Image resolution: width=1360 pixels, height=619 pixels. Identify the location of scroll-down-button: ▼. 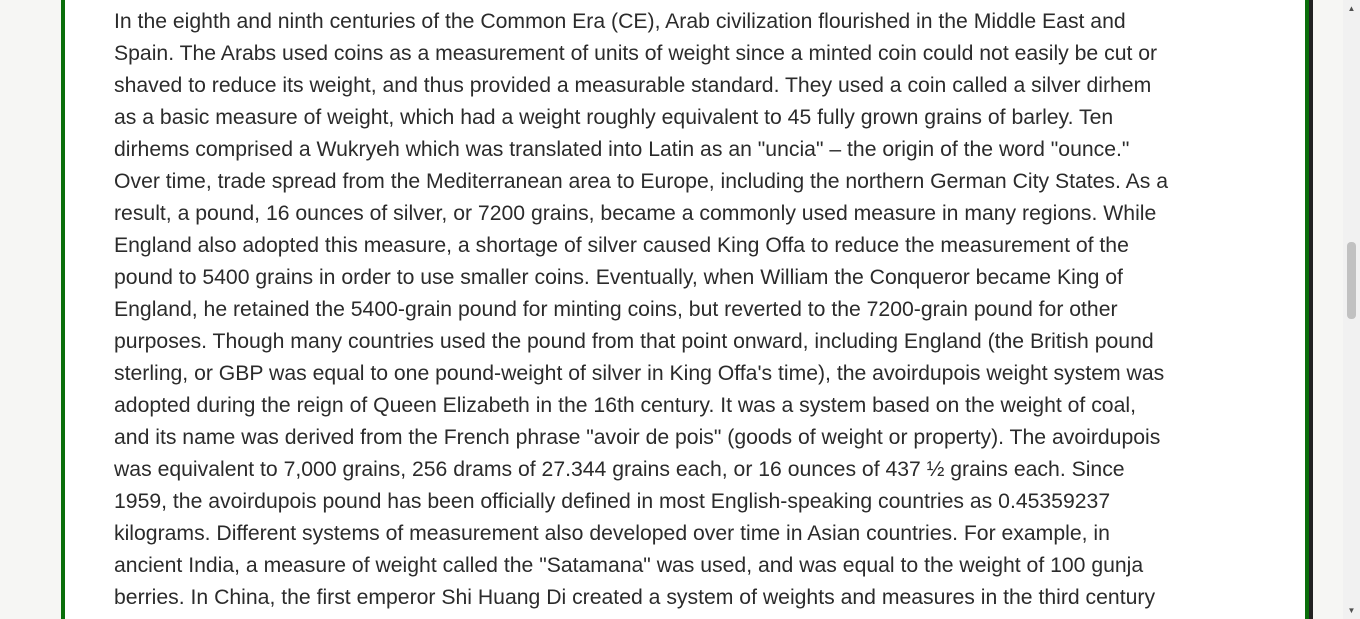
(1351, 610).